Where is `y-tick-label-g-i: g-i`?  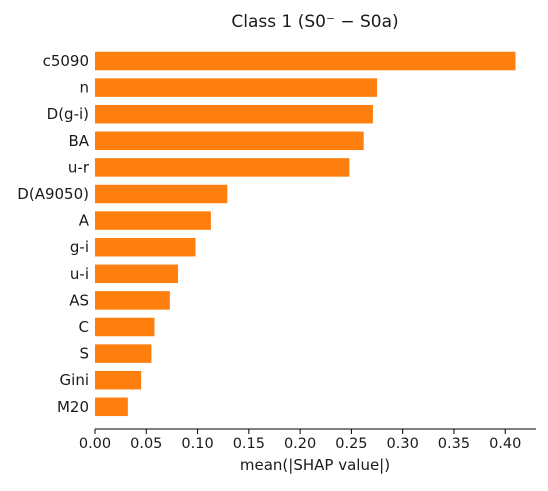
y-tick-label-g-i: g-i is located at coordinates (79, 247).